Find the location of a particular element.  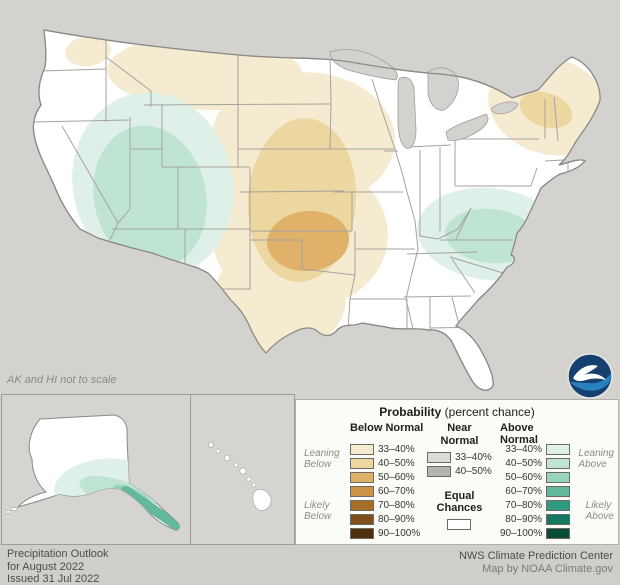

alaska-inset is located at coordinates (96, 469).